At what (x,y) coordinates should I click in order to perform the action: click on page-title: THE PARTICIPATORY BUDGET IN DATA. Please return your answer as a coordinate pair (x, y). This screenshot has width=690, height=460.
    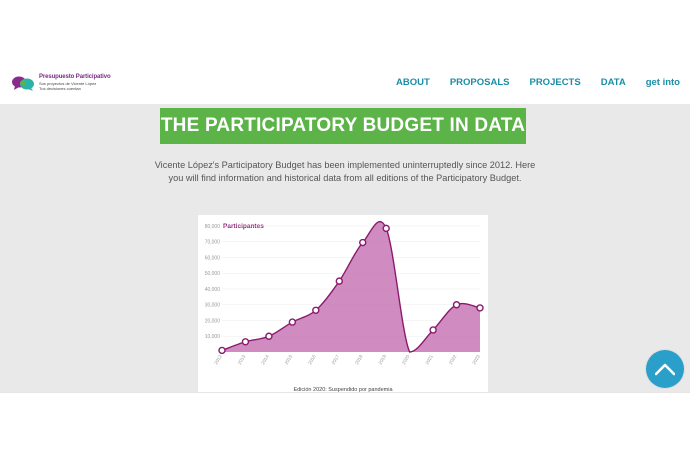
    Looking at the image, I should click on (343, 126).